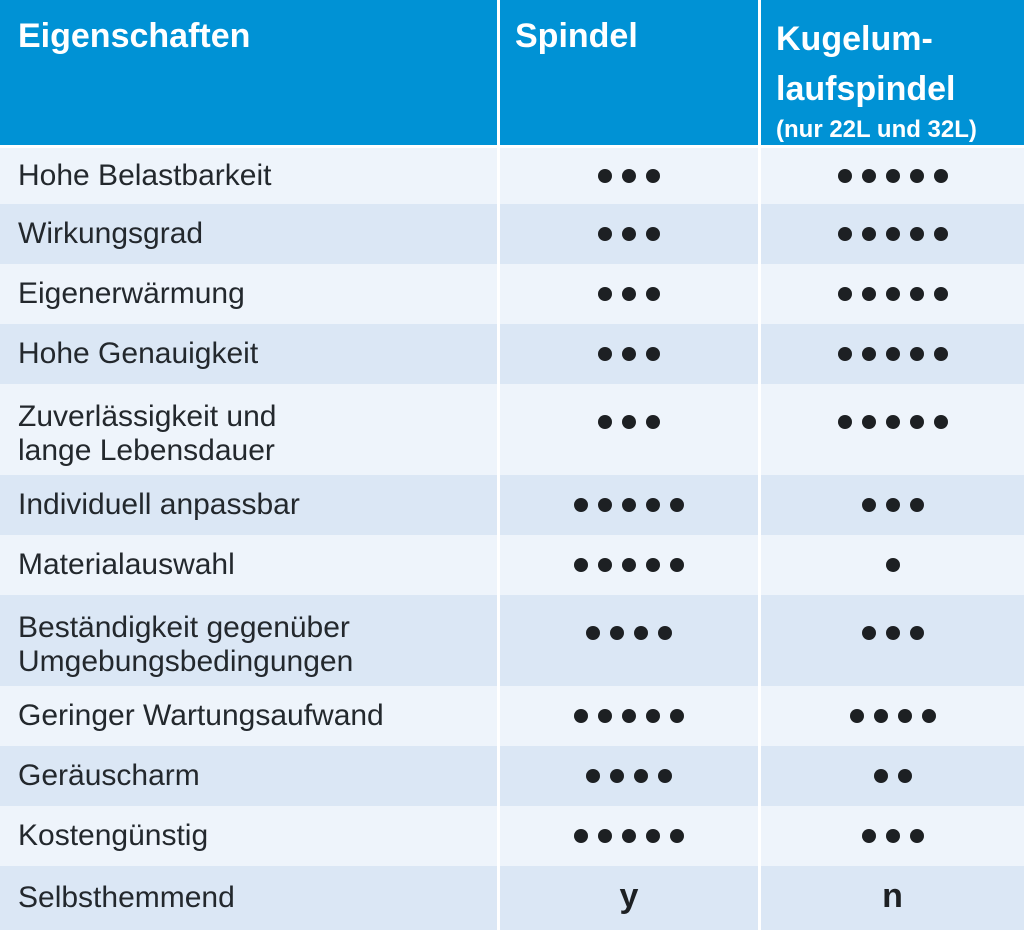 This screenshot has height=939, width=1024. Describe the element at coordinates (512, 836) in the screenshot. I see `table-row: Kostengünstig` at that location.